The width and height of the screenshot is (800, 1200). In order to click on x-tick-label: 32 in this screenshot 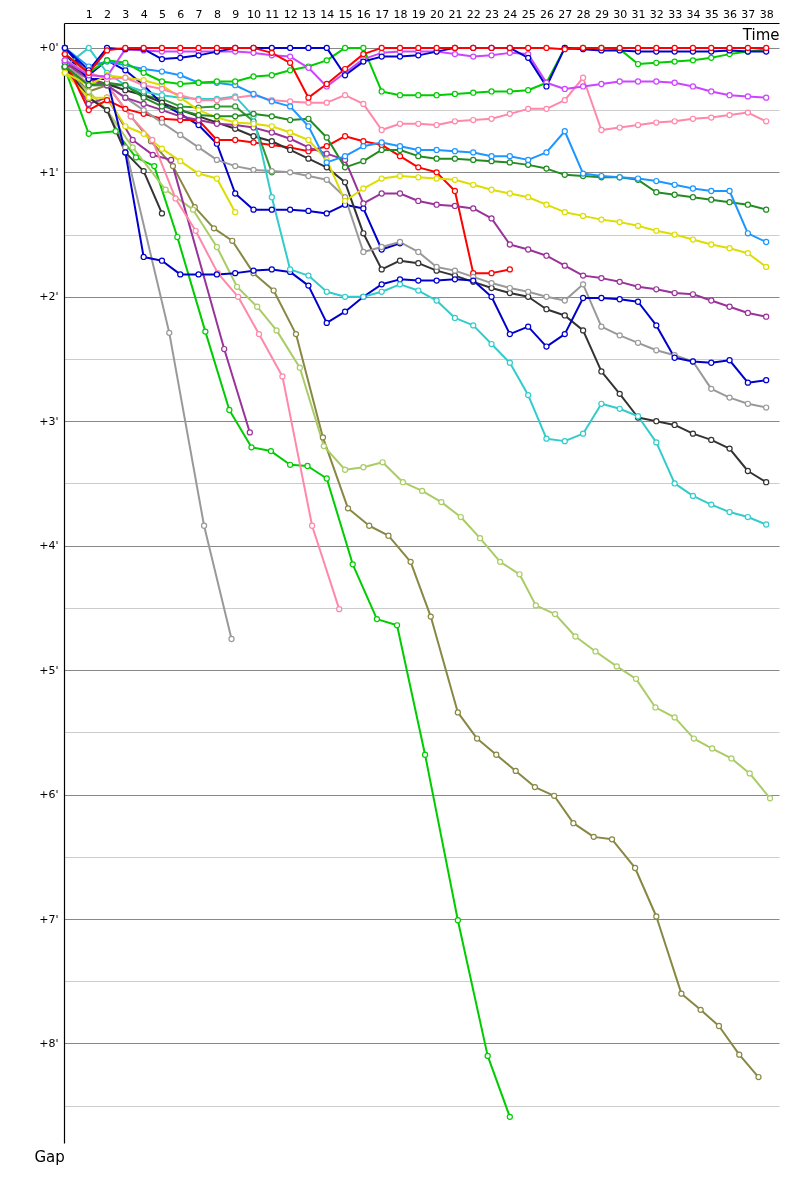, I will do `click(656, 14)`.